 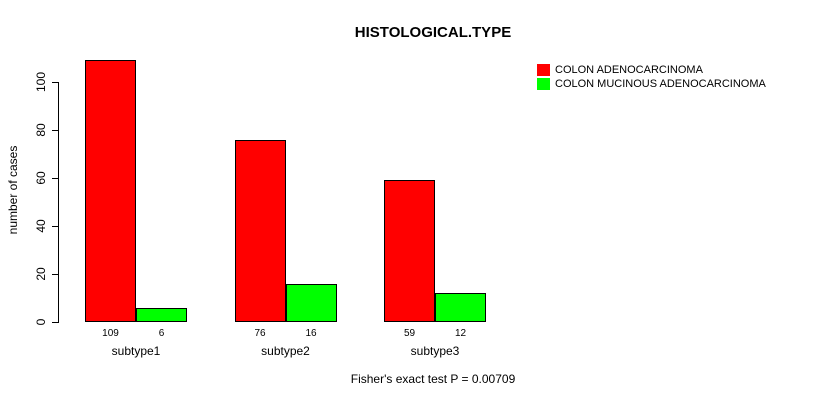 What do you see at coordinates (161, 333) in the screenshot?
I see `bar-count-label-subtype1-colon-mucinous-adenocarcinoma: 6` at bounding box center [161, 333].